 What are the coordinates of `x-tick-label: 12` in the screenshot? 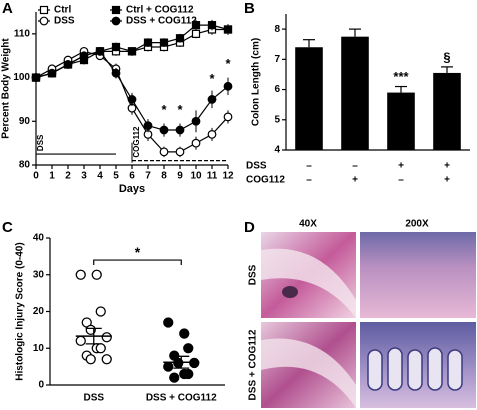 It's located at (228, 176).